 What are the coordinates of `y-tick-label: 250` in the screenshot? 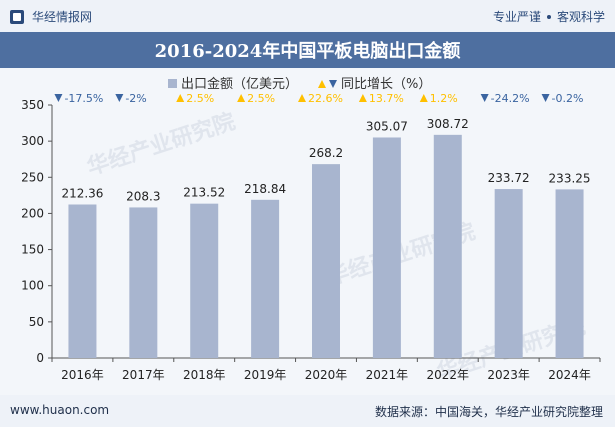 It's located at (32, 177).